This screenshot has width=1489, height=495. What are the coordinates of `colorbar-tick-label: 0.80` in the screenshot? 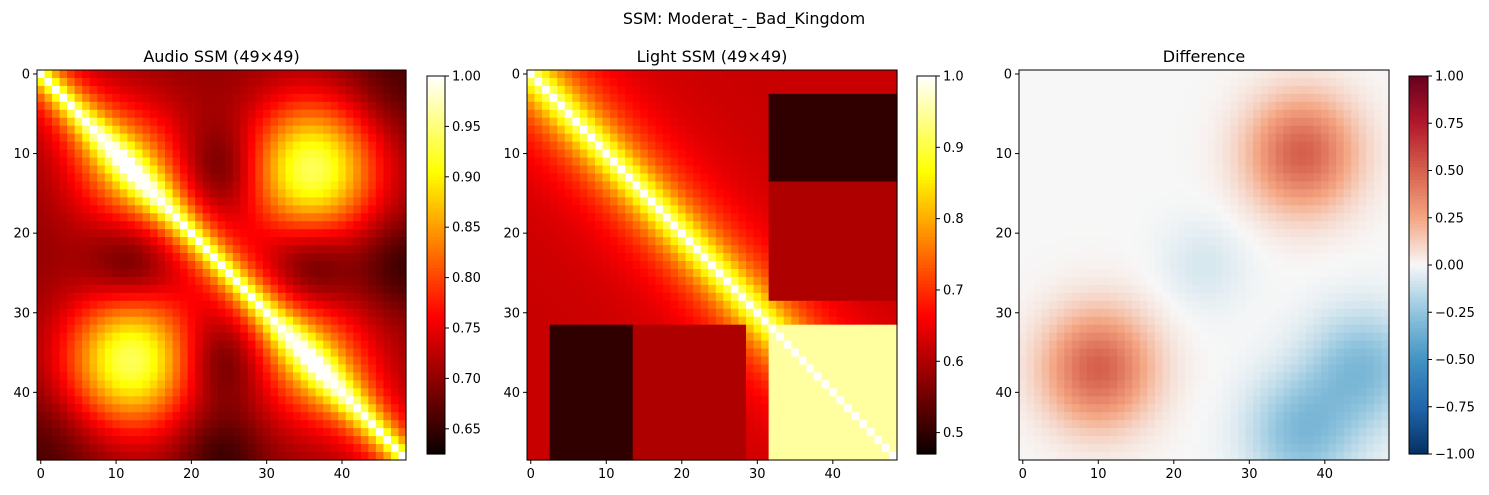 It's located at (466, 278).